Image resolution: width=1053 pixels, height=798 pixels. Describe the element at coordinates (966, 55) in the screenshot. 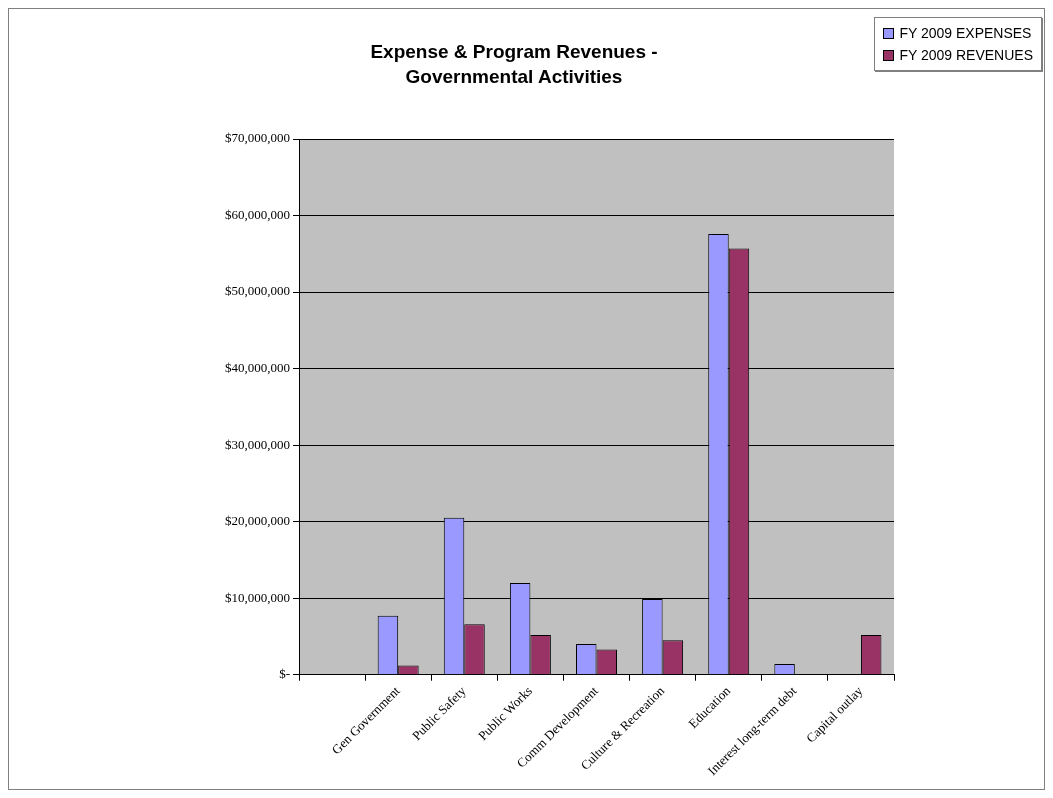

I see `legend-label: FY 2009 REVENUES` at that location.